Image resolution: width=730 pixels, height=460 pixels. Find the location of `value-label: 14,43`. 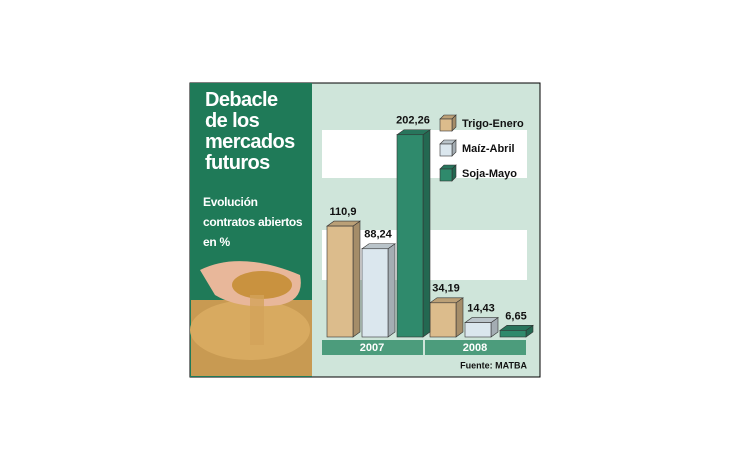

value-label: 14,43 is located at coordinates (481, 308).